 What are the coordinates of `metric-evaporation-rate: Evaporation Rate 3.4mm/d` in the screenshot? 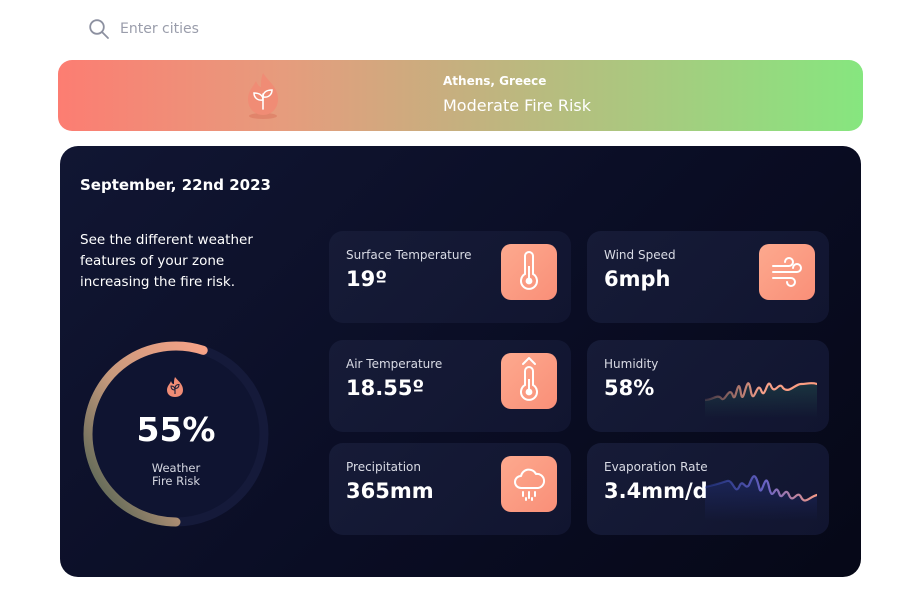 It's located at (708, 489).